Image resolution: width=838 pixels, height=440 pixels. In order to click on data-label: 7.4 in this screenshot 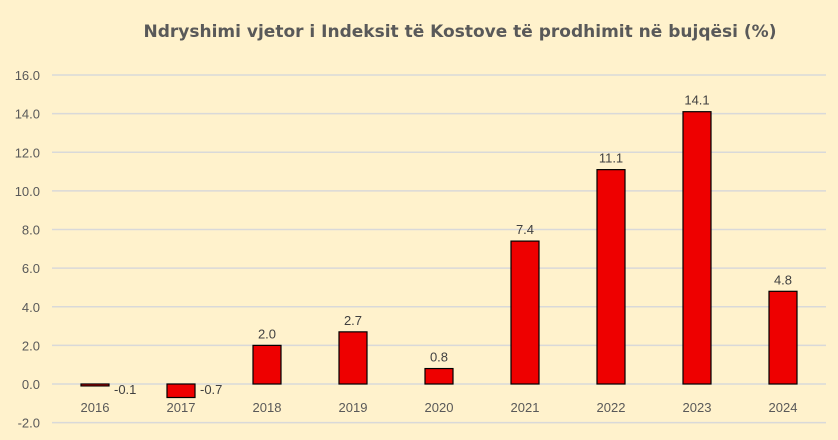, I will do `click(525, 229)`.